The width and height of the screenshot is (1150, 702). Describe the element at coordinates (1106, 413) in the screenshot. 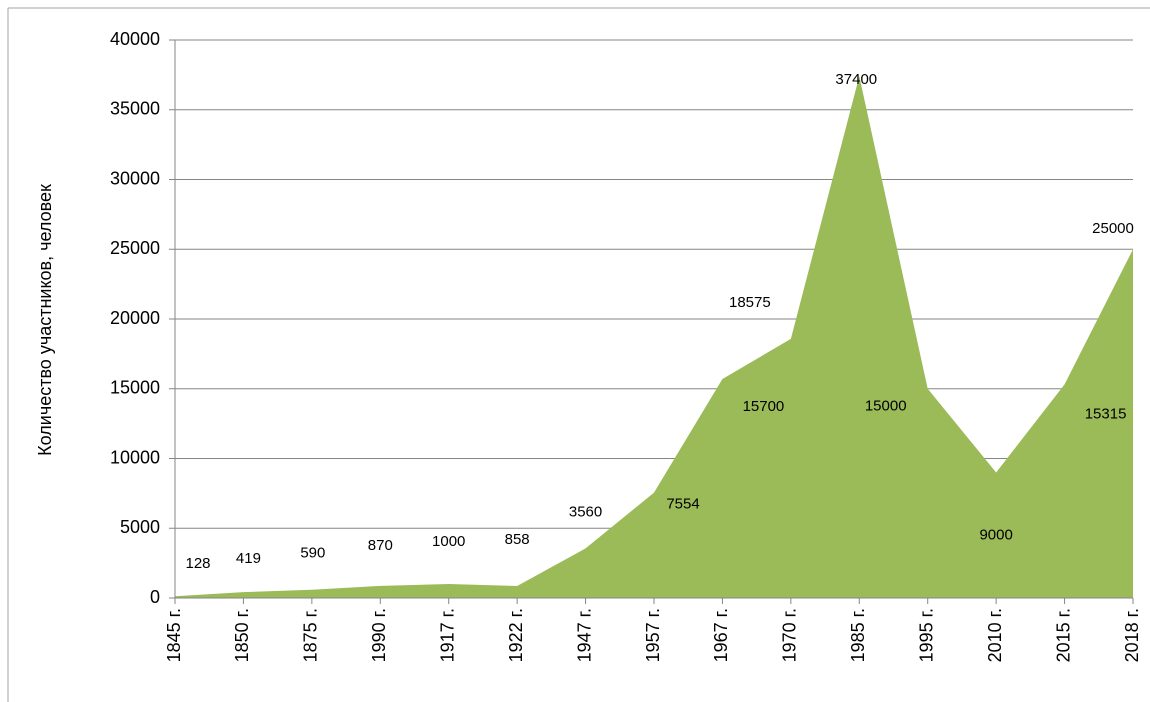

I see `data-label: 15315` at that location.